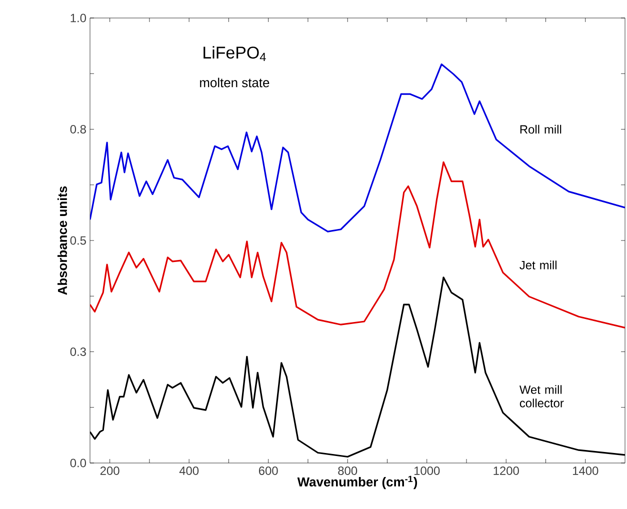 This screenshot has height=509, width=627. I want to click on series-label: Jet mill, so click(538, 265).